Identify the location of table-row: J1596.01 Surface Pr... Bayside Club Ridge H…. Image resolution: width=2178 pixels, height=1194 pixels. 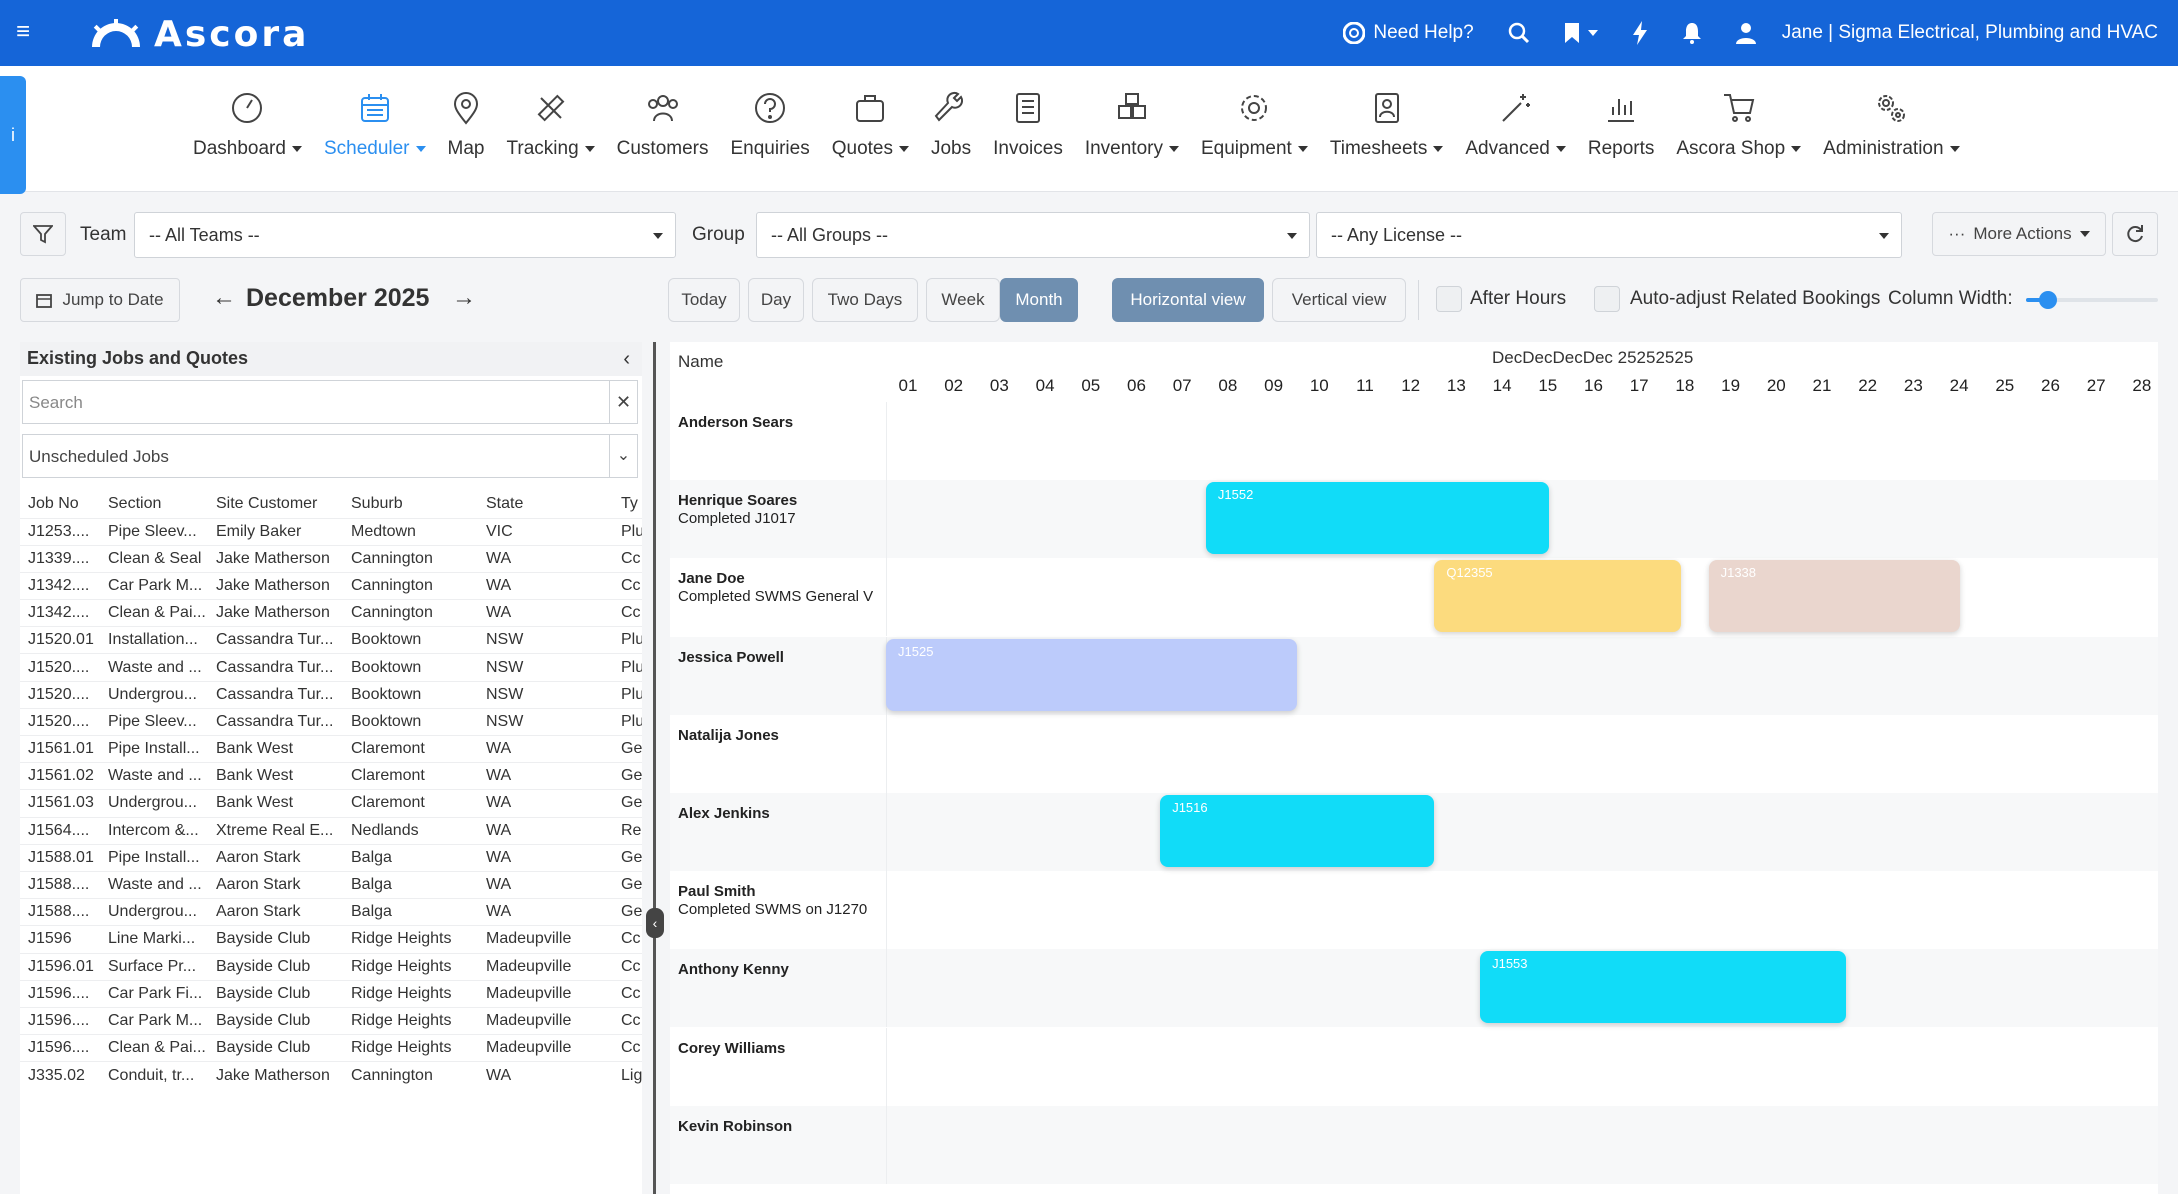
(331, 966).